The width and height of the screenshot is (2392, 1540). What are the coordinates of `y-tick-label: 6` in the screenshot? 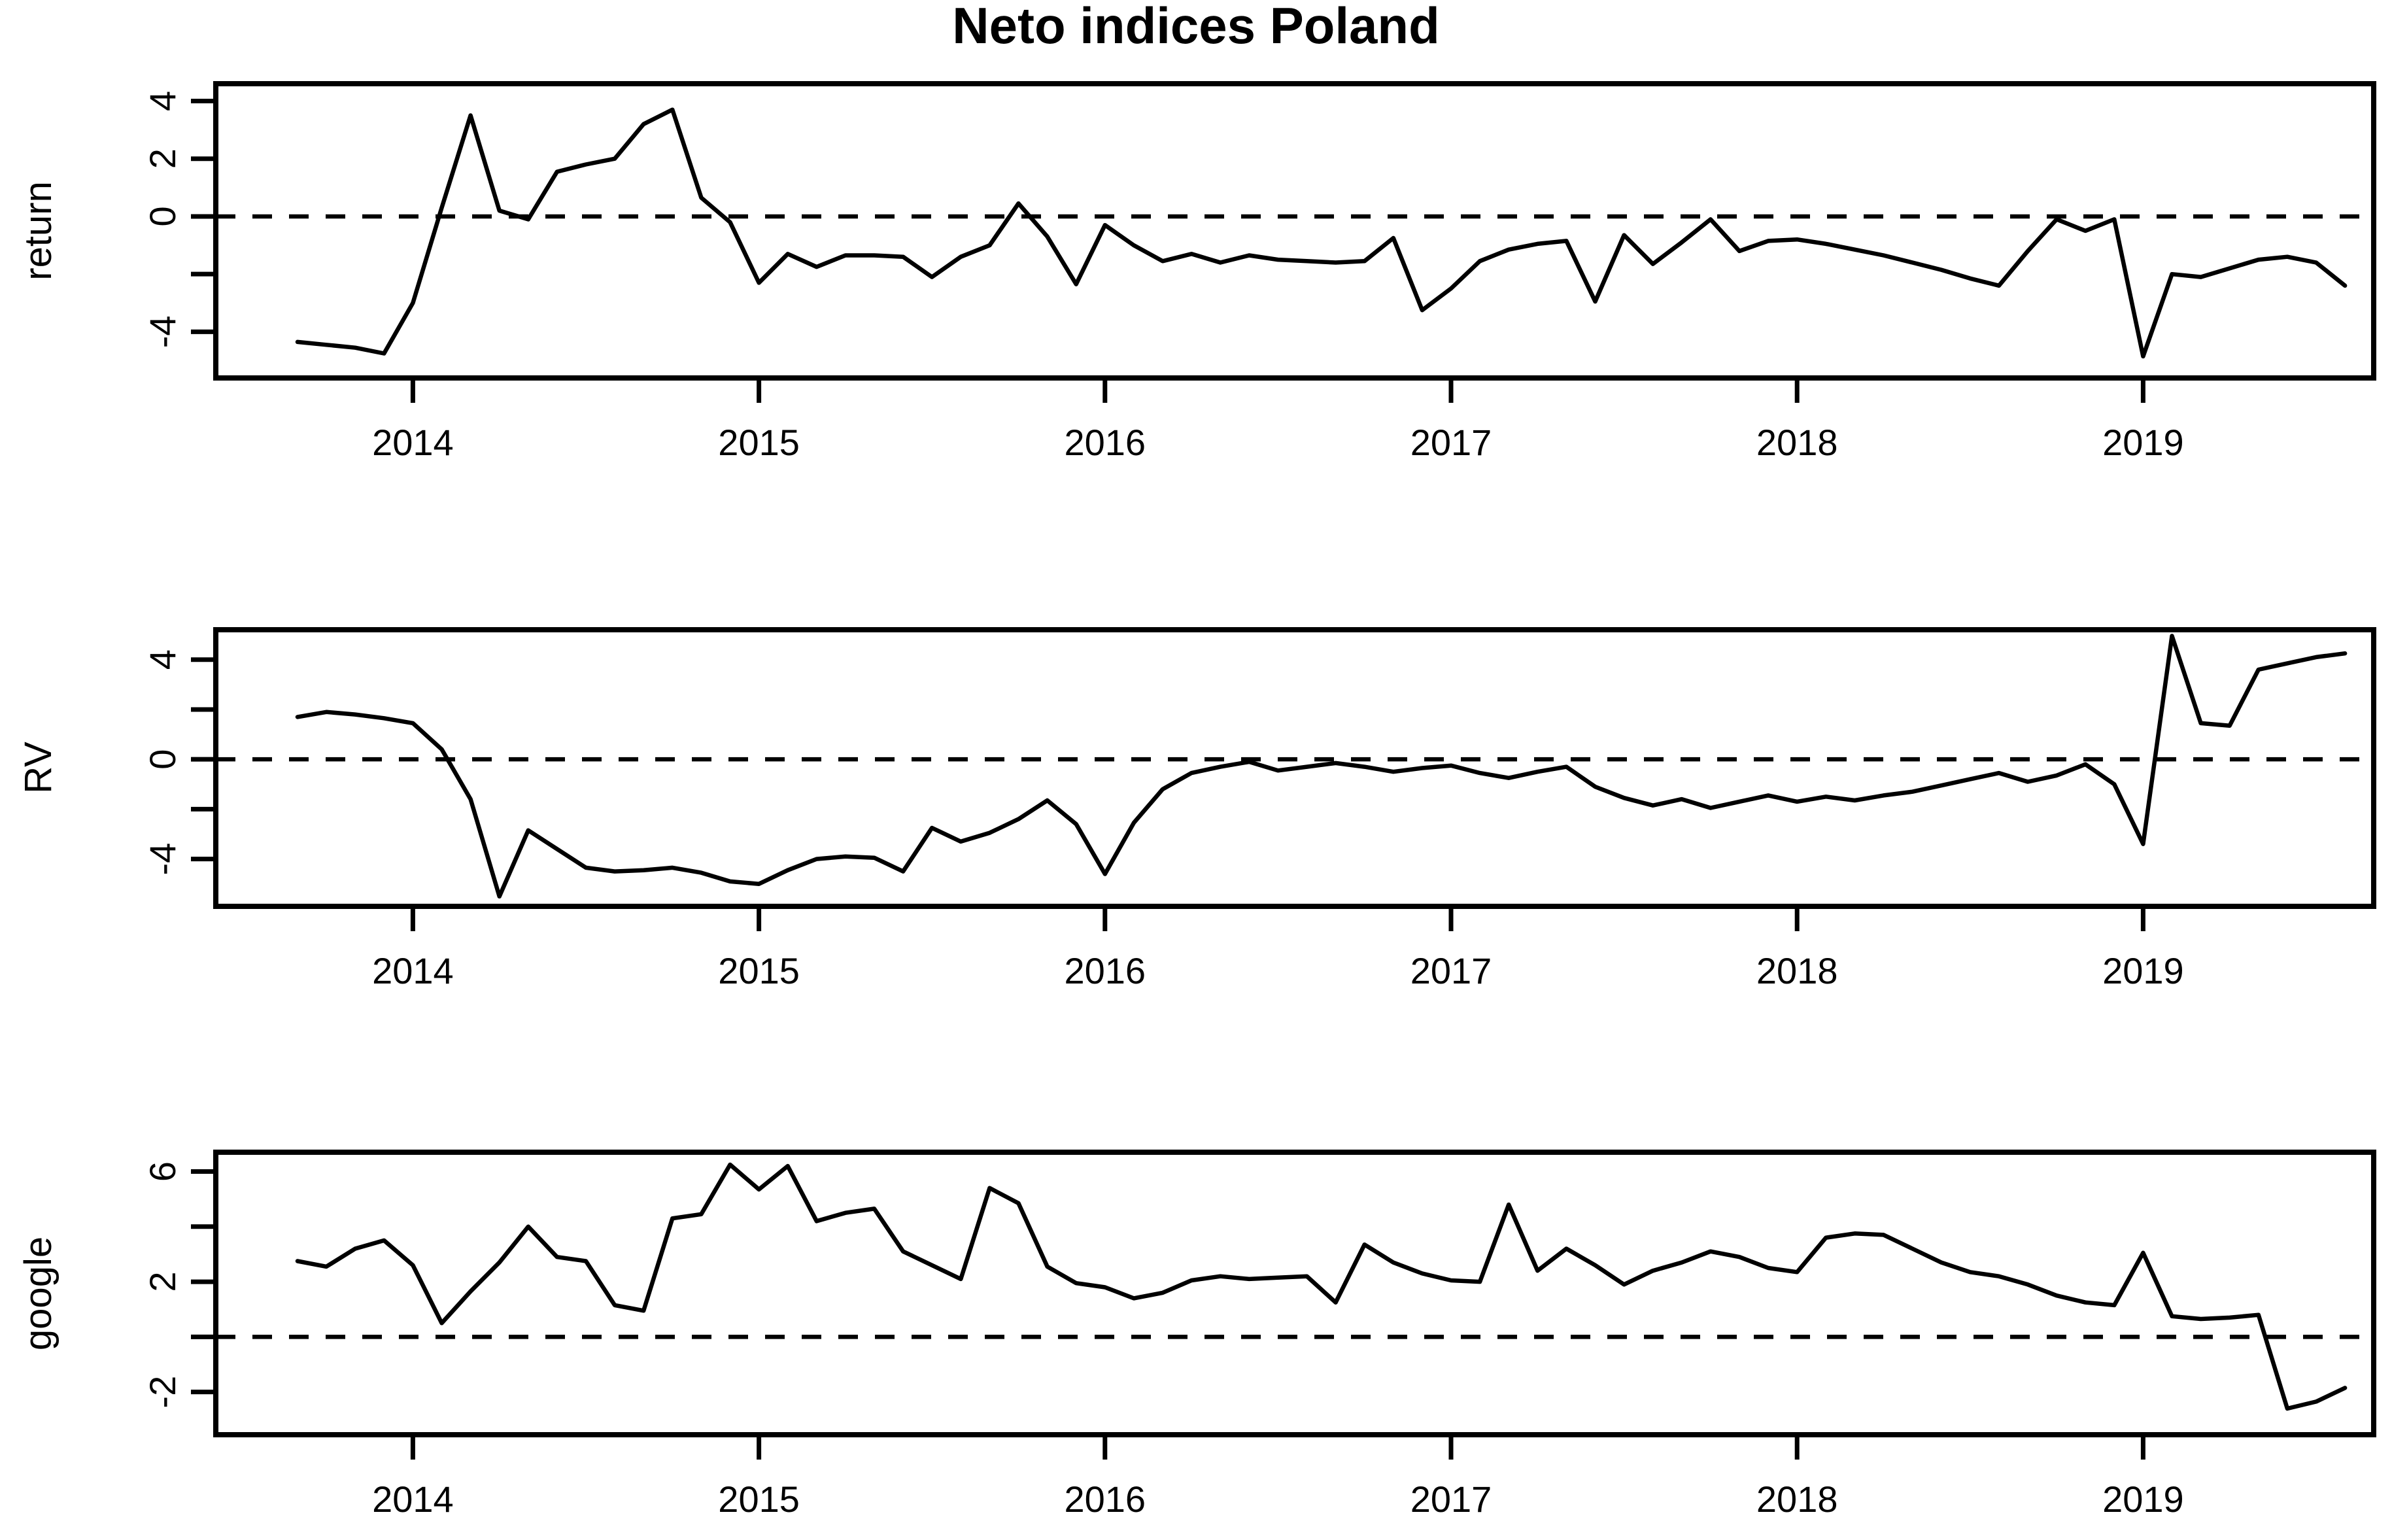 It's located at (162, 1171).